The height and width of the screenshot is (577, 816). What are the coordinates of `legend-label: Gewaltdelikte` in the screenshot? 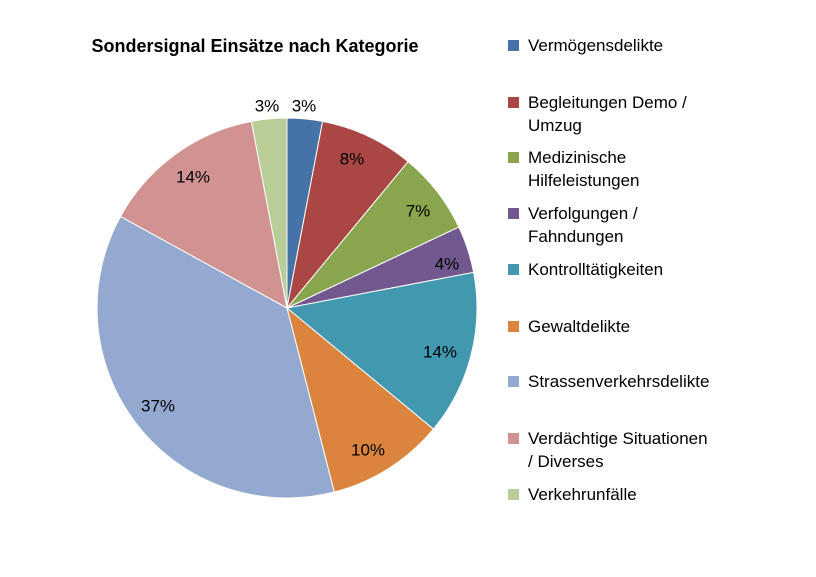 It's located at (579, 326).